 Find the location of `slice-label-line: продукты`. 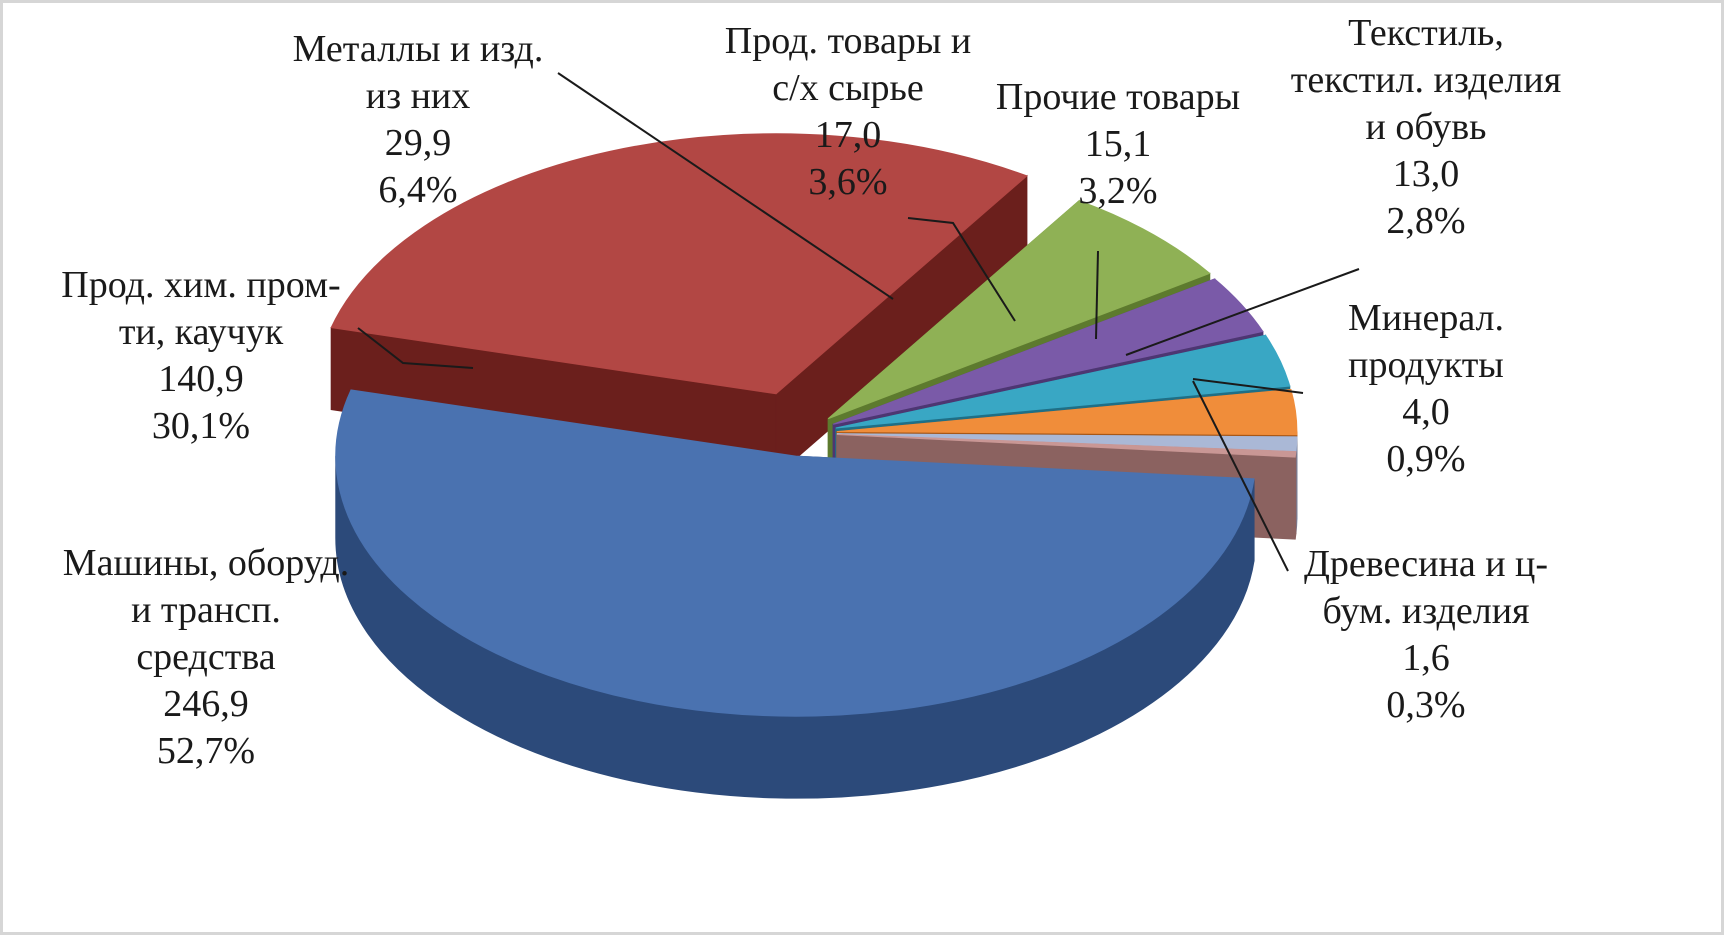

slice-label-line: продукты is located at coordinates (1426, 365).